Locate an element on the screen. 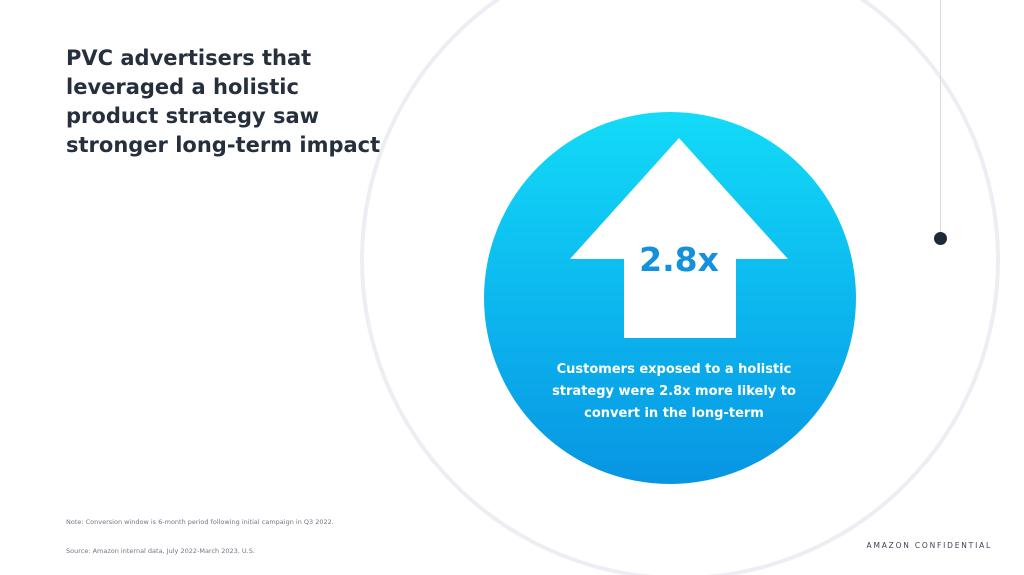  timeline-dot is located at coordinates (940, 238).